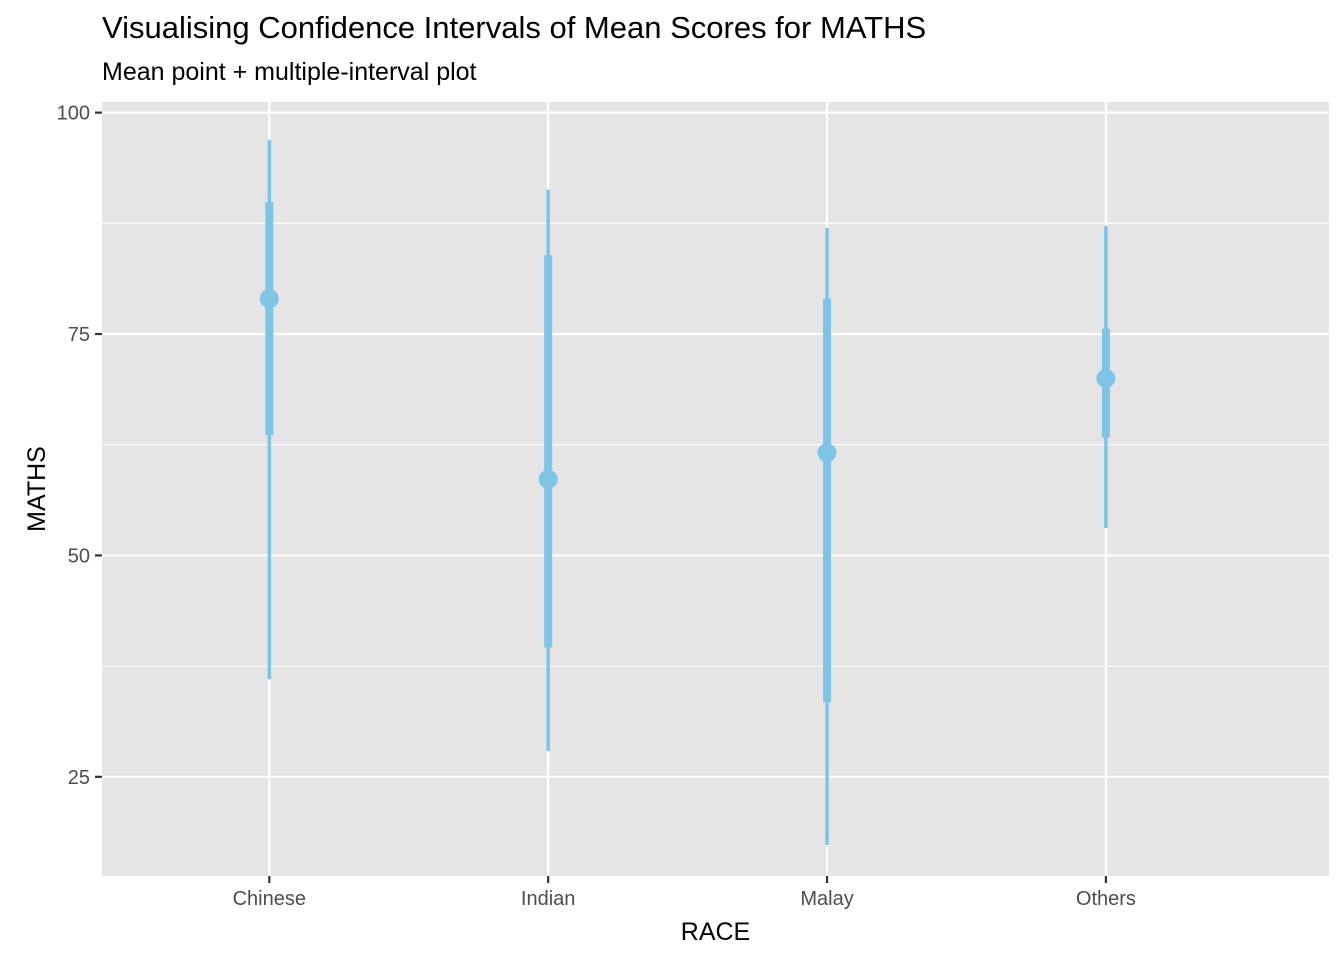 Image resolution: width=1344 pixels, height=960 pixels. What do you see at coordinates (826, 899) in the screenshot?
I see `x-tick-label: Malay` at bounding box center [826, 899].